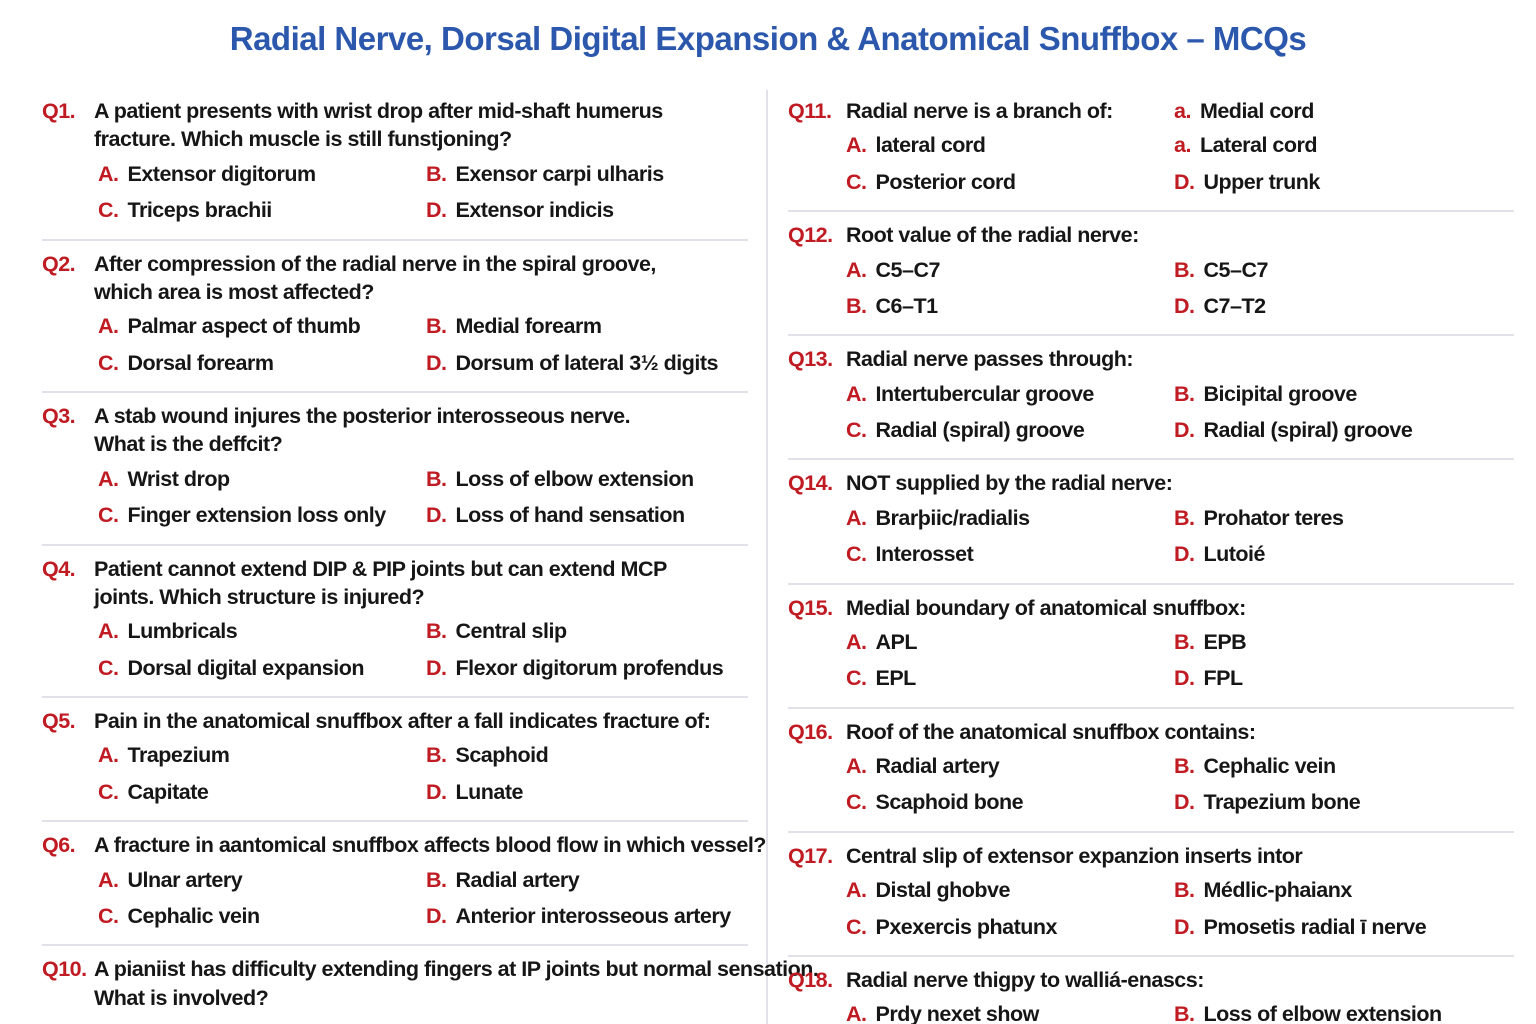  What do you see at coordinates (59, 721) in the screenshot?
I see `question-number: Q5.` at bounding box center [59, 721].